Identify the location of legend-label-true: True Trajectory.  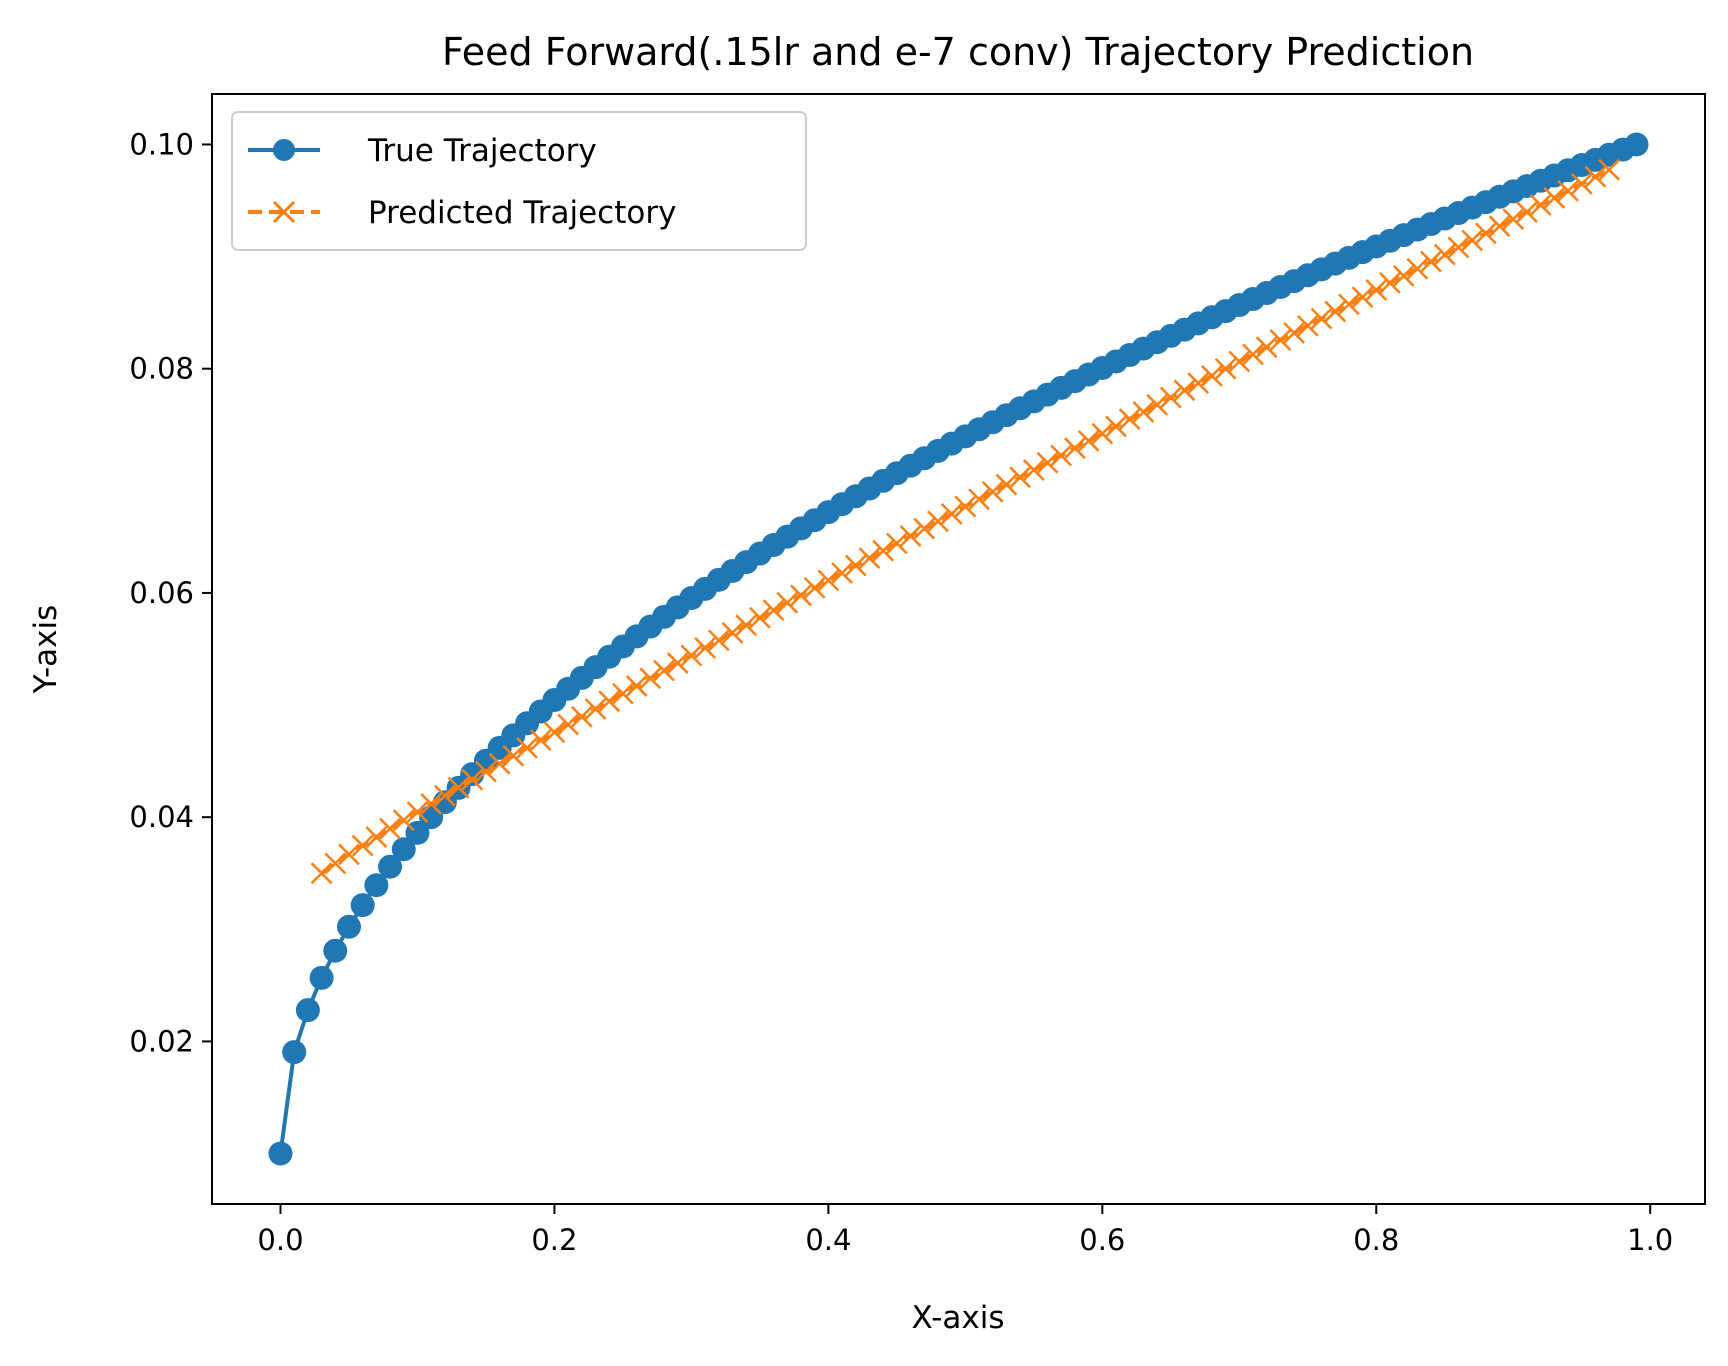
(482, 151).